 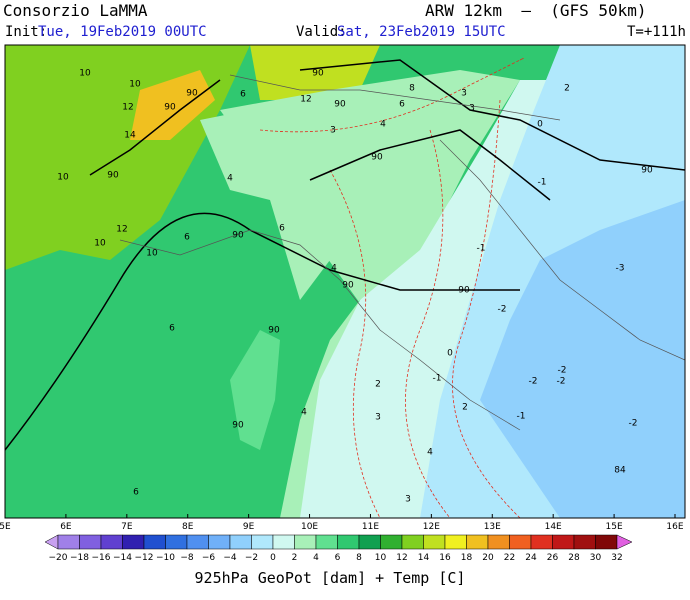 What do you see at coordinates (616, 558) in the screenshot?
I see `colorbar-label: 32` at bounding box center [616, 558].